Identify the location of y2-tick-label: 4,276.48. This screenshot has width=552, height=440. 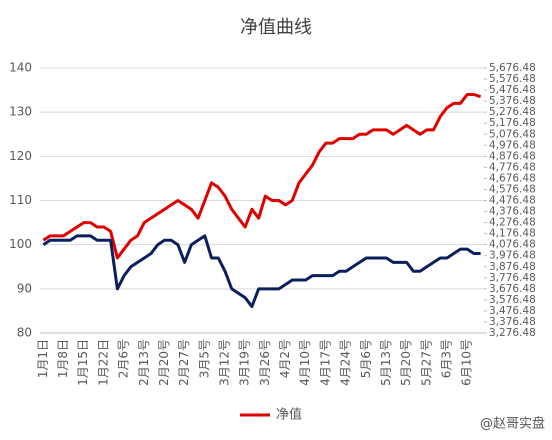
(512, 223).